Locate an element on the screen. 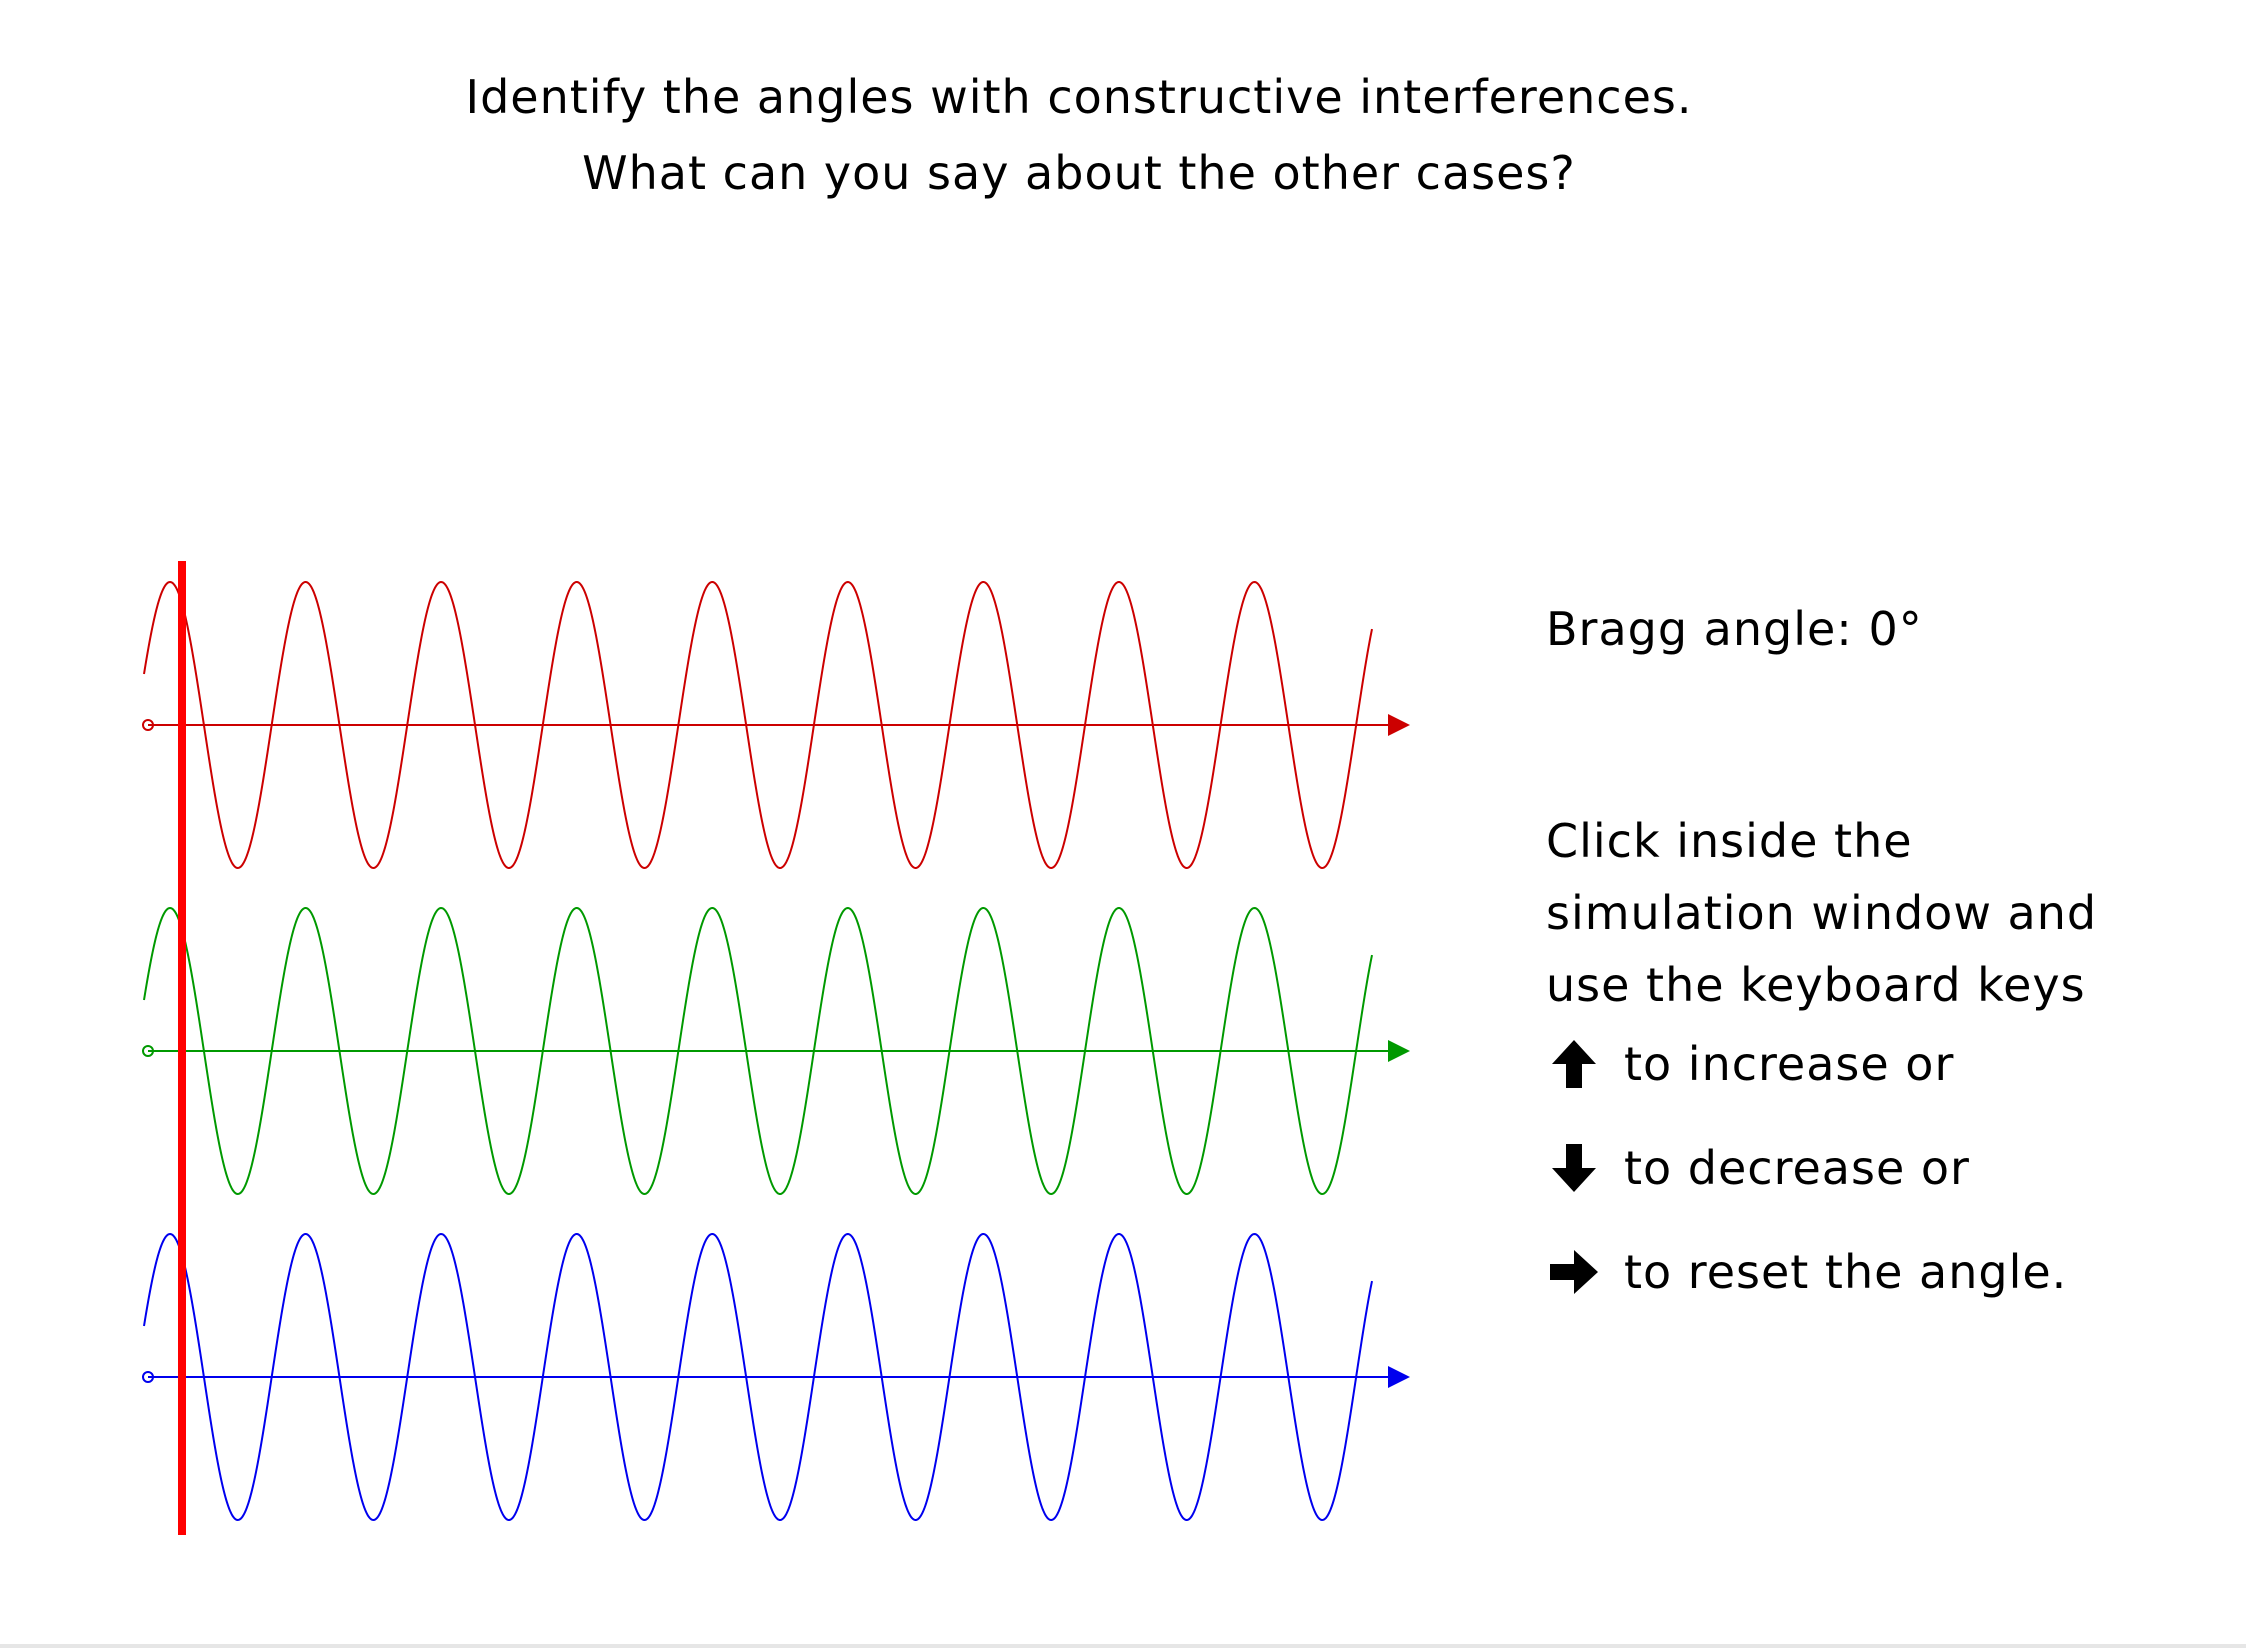 Image resolution: width=2246 pixels, height=1648 pixels. bragg-angle-readout: Bragg angle: 0° is located at coordinates (1734, 629).